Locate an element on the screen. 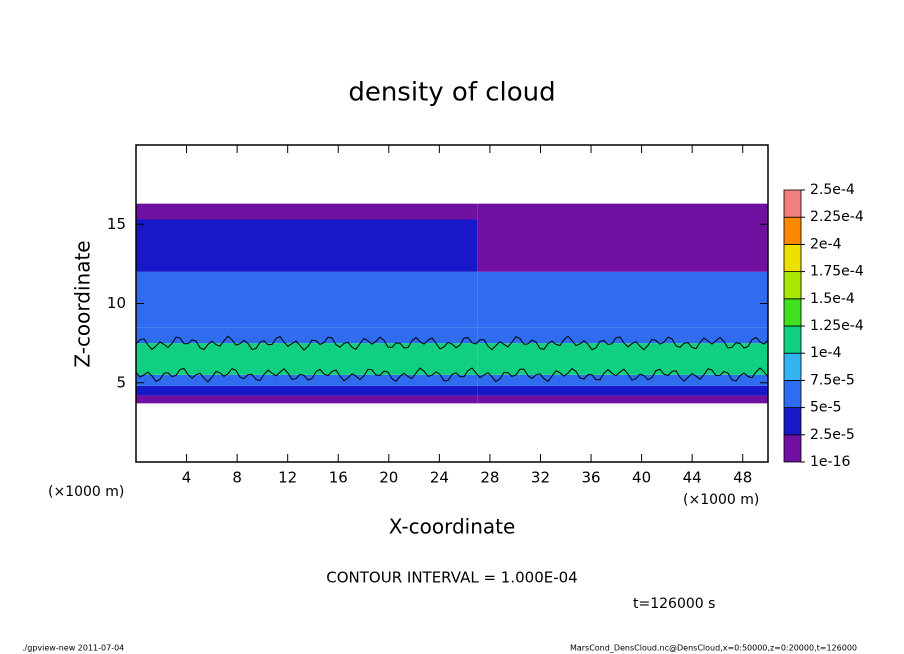  colorbar-label: 2.5e-5 is located at coordinates (832, 435).